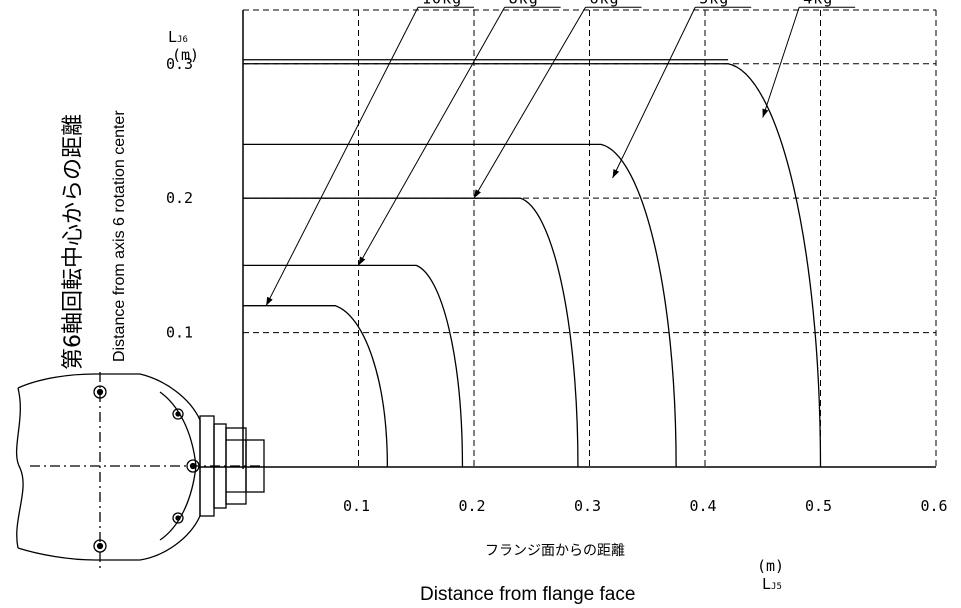  What do you see at coordinates (140, 471) in the screenshot?
I see `robot-wrist-drawing` at bounding box center [140, 471].